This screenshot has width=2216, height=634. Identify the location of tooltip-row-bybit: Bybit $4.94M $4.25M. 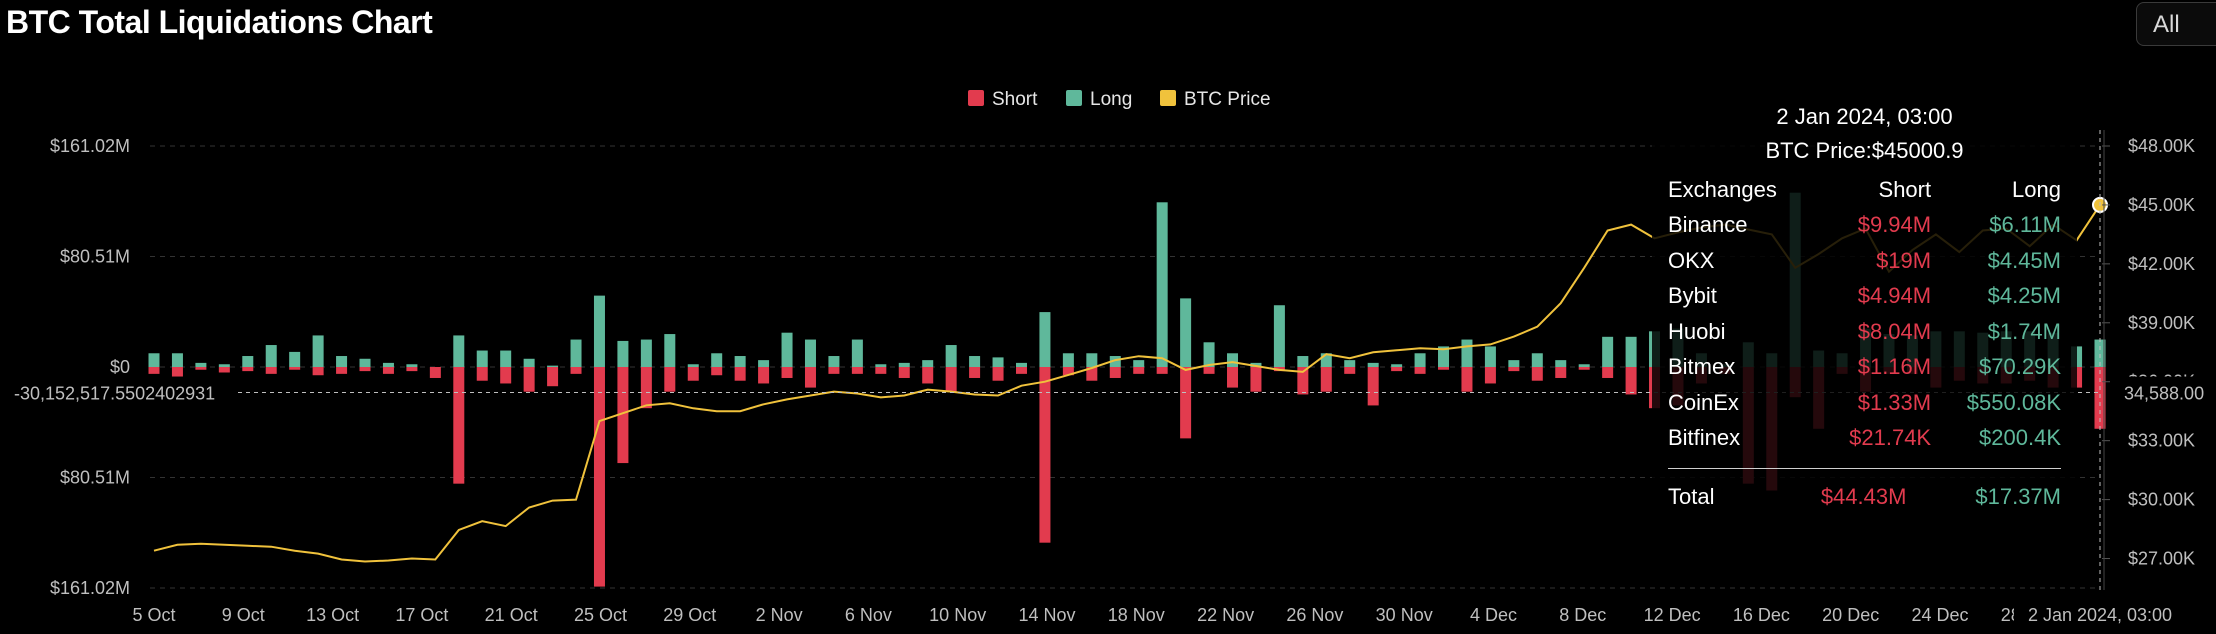
(1864, 297).